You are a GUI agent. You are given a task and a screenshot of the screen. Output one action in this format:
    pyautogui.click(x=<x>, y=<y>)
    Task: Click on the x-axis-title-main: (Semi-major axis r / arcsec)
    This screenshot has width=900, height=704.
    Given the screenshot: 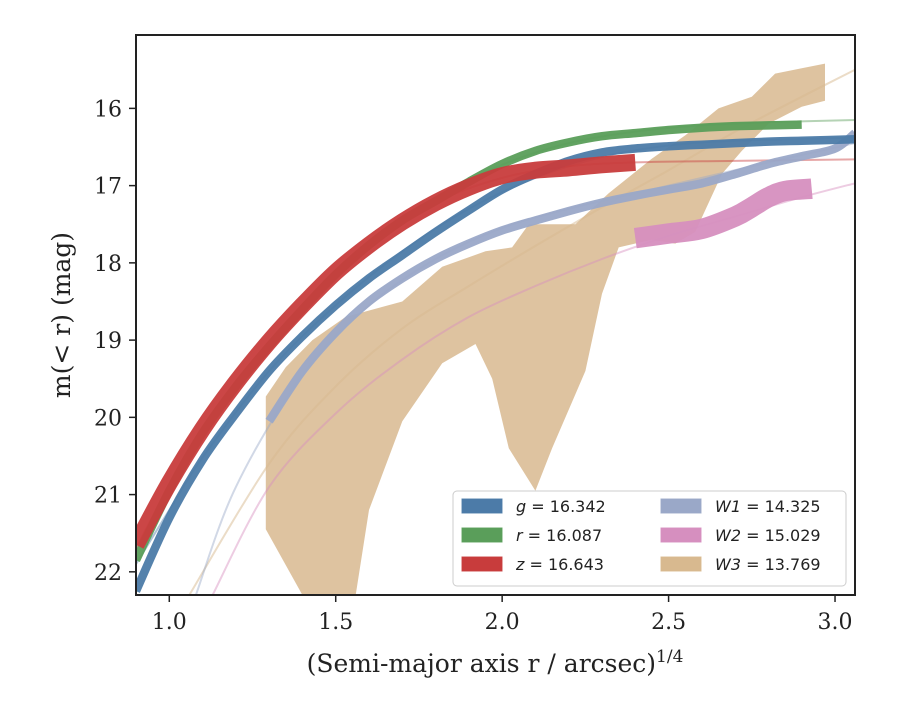 What is the action you would take?
    pyautogui.click(x=481, y=663)
    